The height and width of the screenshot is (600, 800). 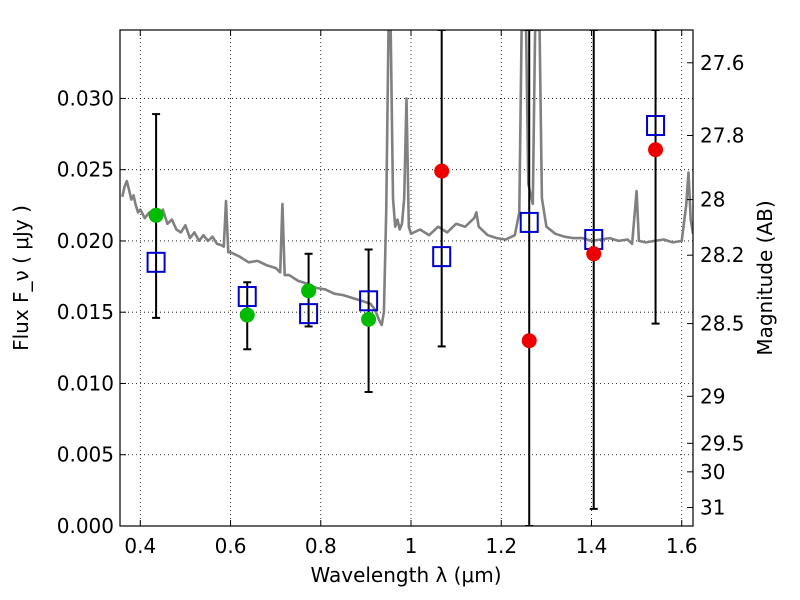 I want to click on y-axis-right: 27.6 27.8 28 28.2 28.5 29 29.5 30 31, so click(x=716, y=285).